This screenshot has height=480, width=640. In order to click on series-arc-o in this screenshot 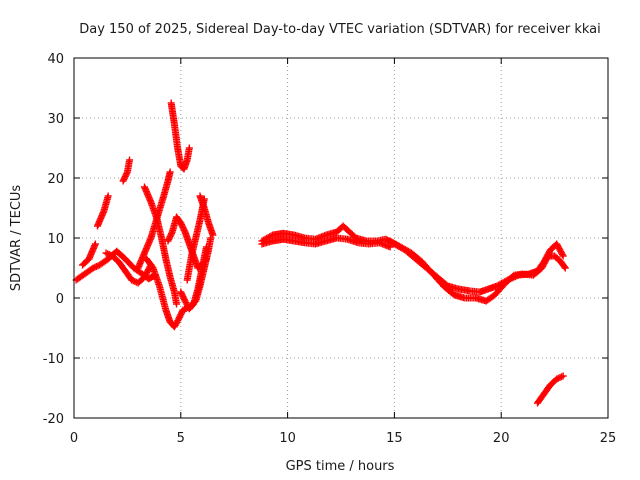, I will do `click(326, 242)`.